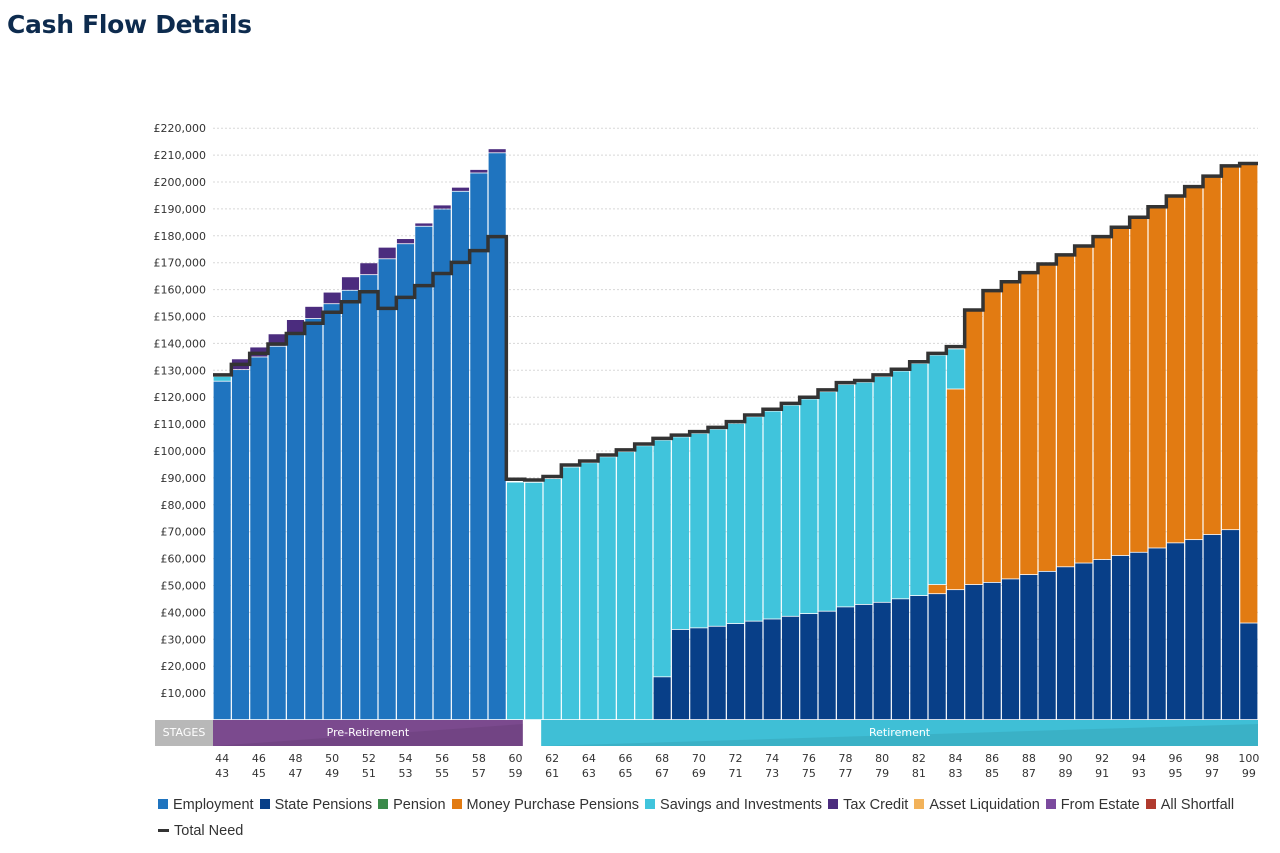  Describe the element at coordinates (184, 612) in the screenshot. I see `y-tick-label: £40,000` at that location.